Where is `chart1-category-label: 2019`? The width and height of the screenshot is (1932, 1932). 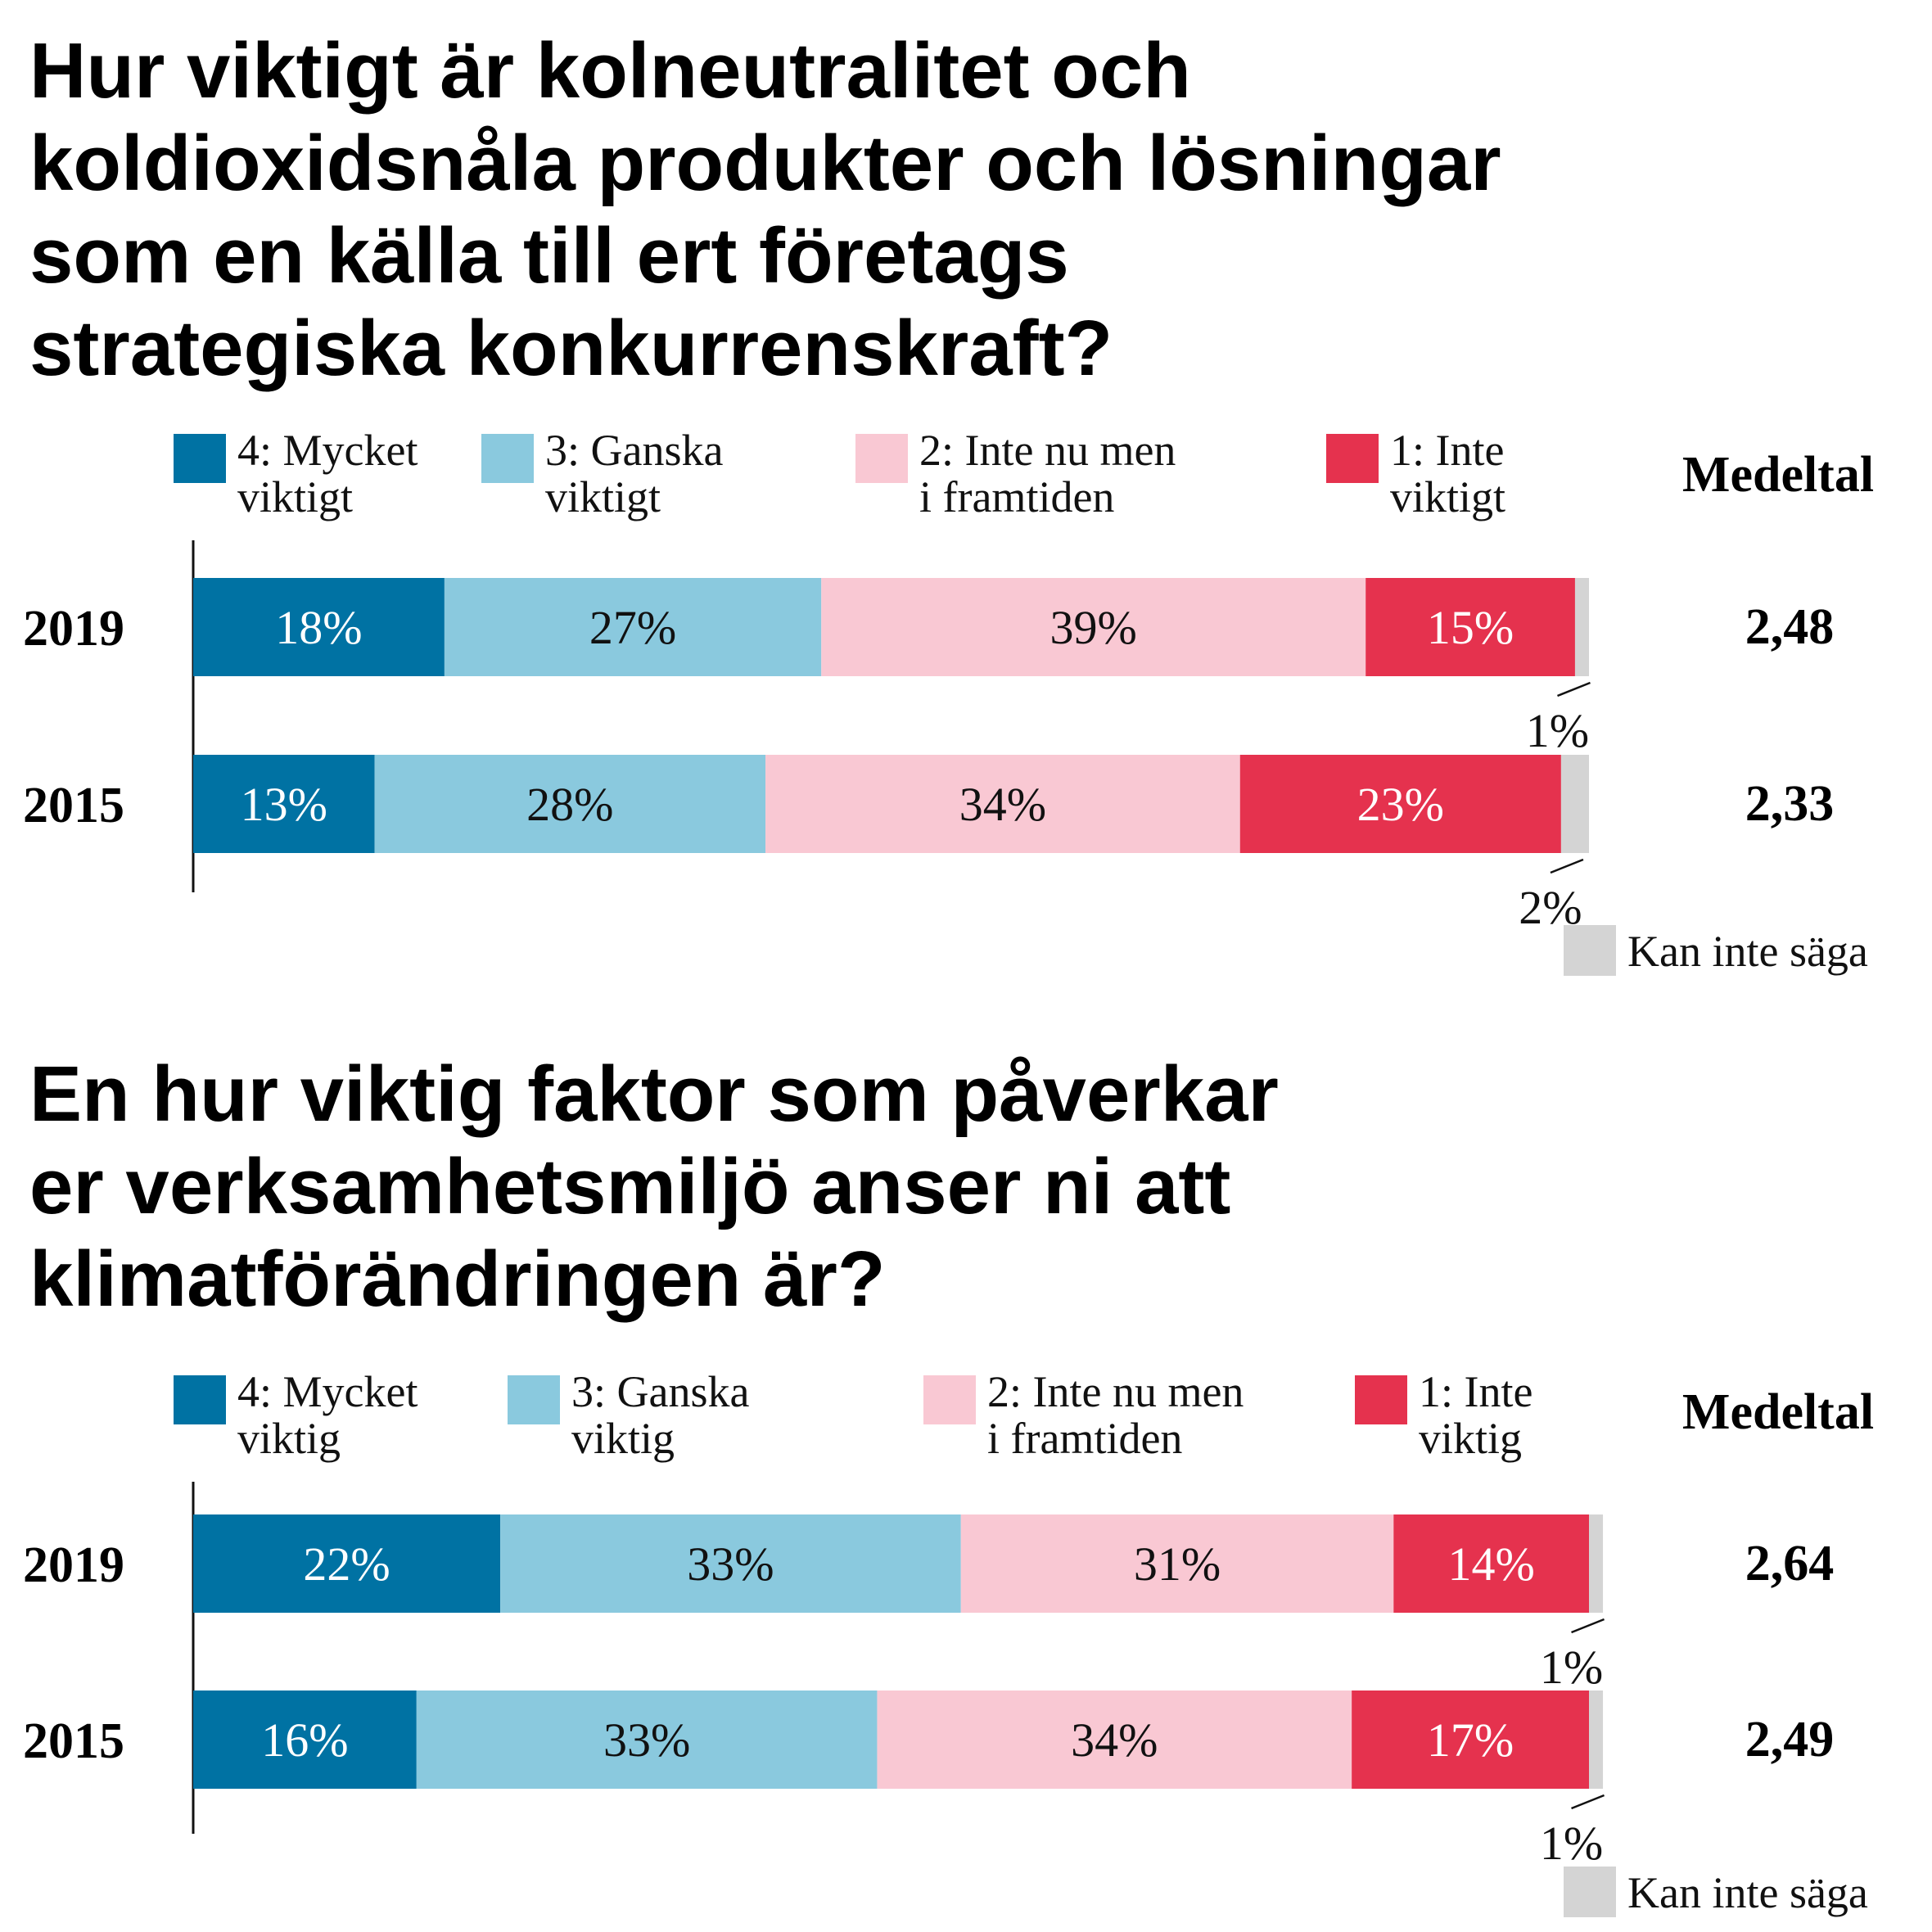 chart1-category-label: 2019 is located at coordinates (73, 629).